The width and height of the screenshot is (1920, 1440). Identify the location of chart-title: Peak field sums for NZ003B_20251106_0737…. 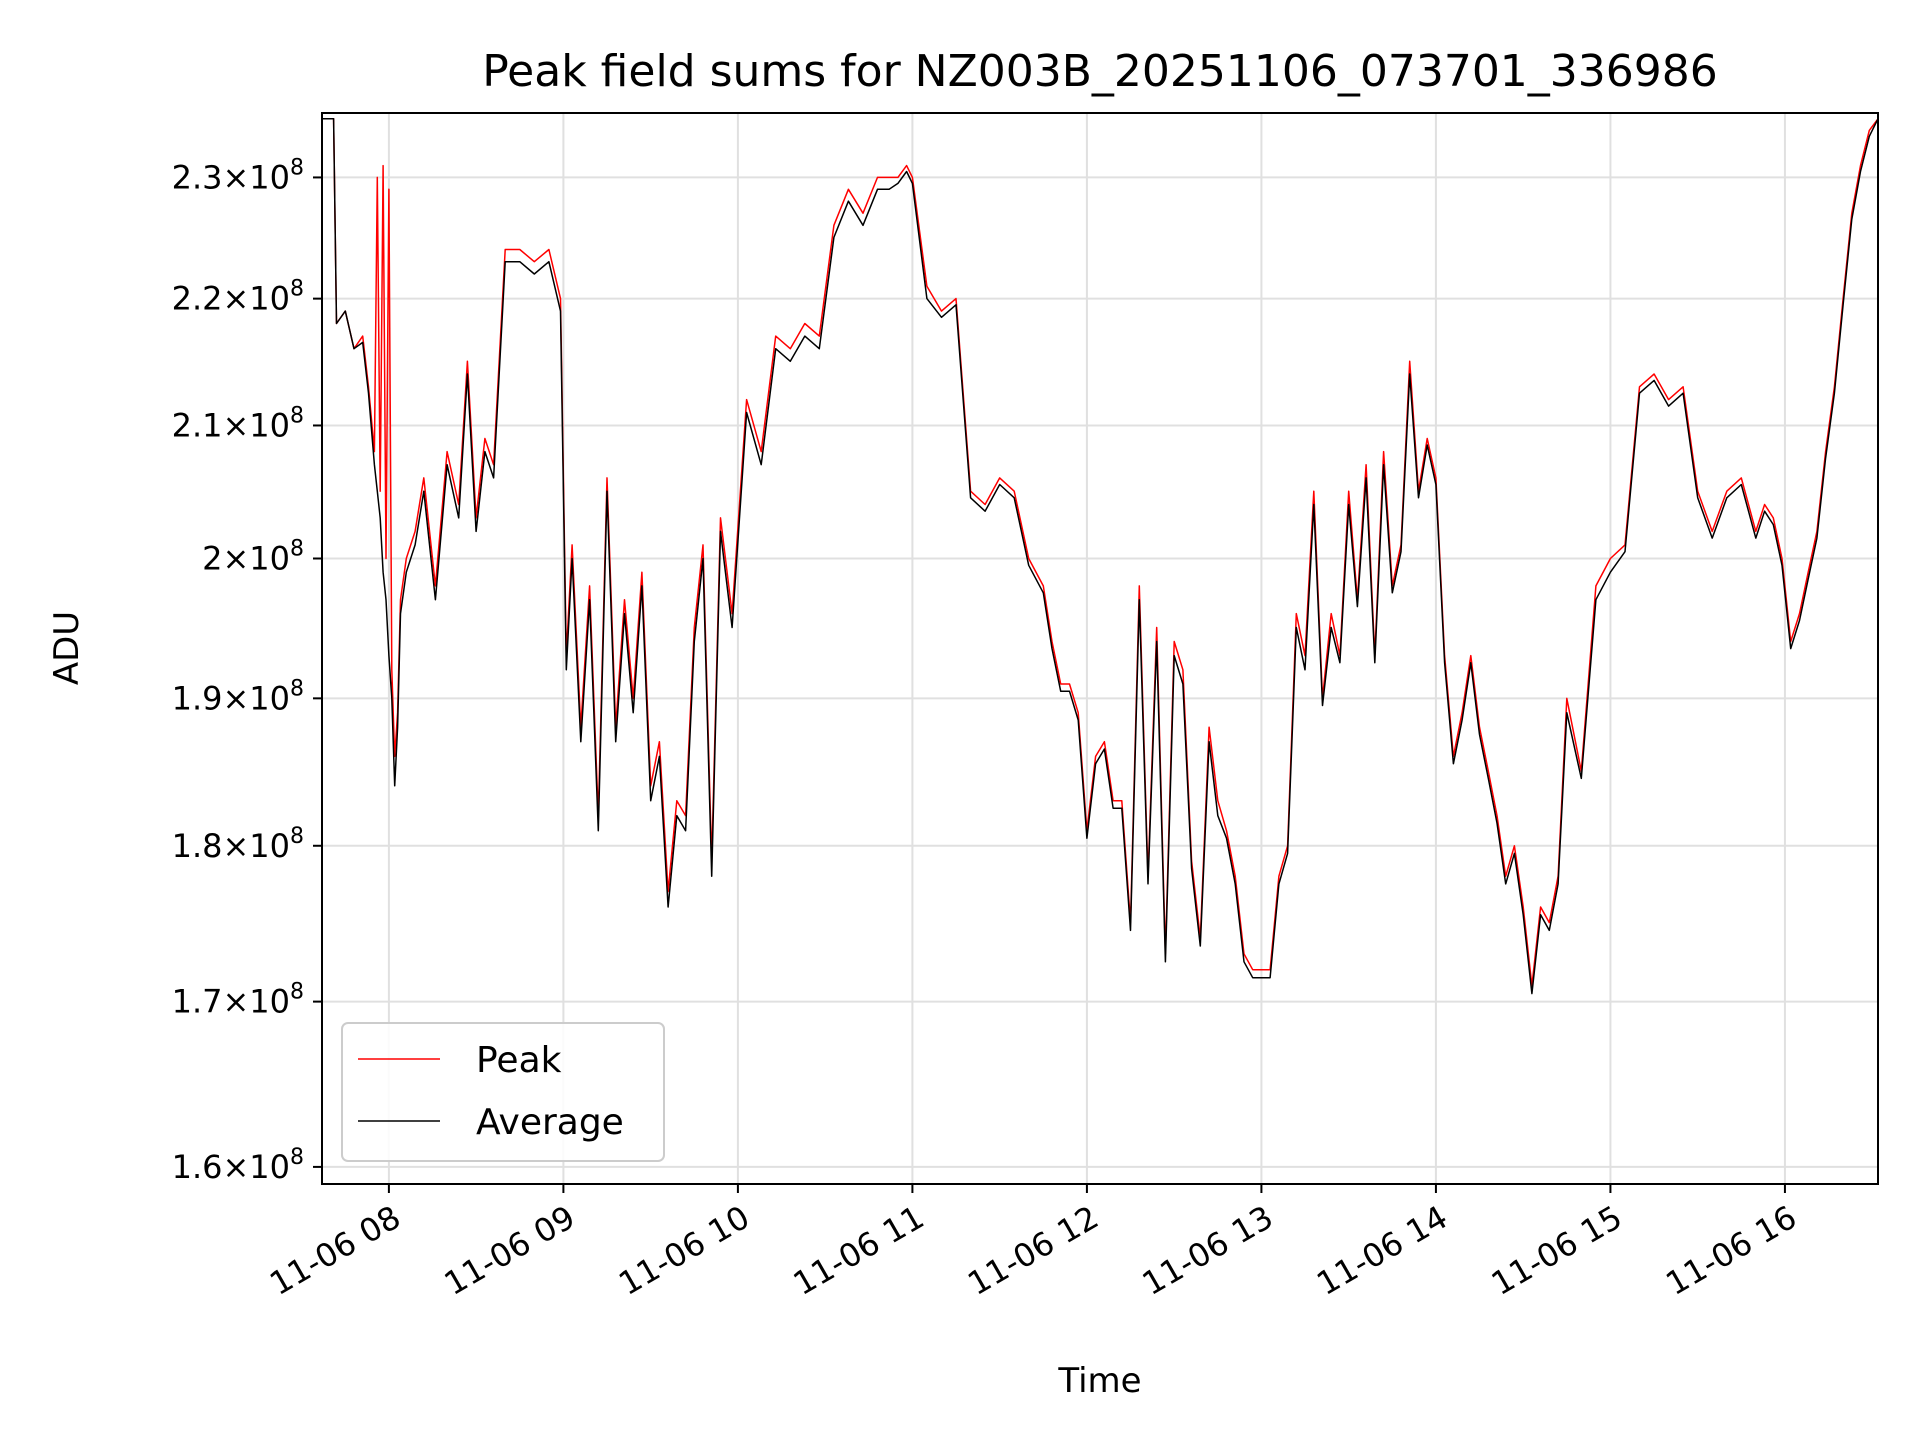
(1100, 71).